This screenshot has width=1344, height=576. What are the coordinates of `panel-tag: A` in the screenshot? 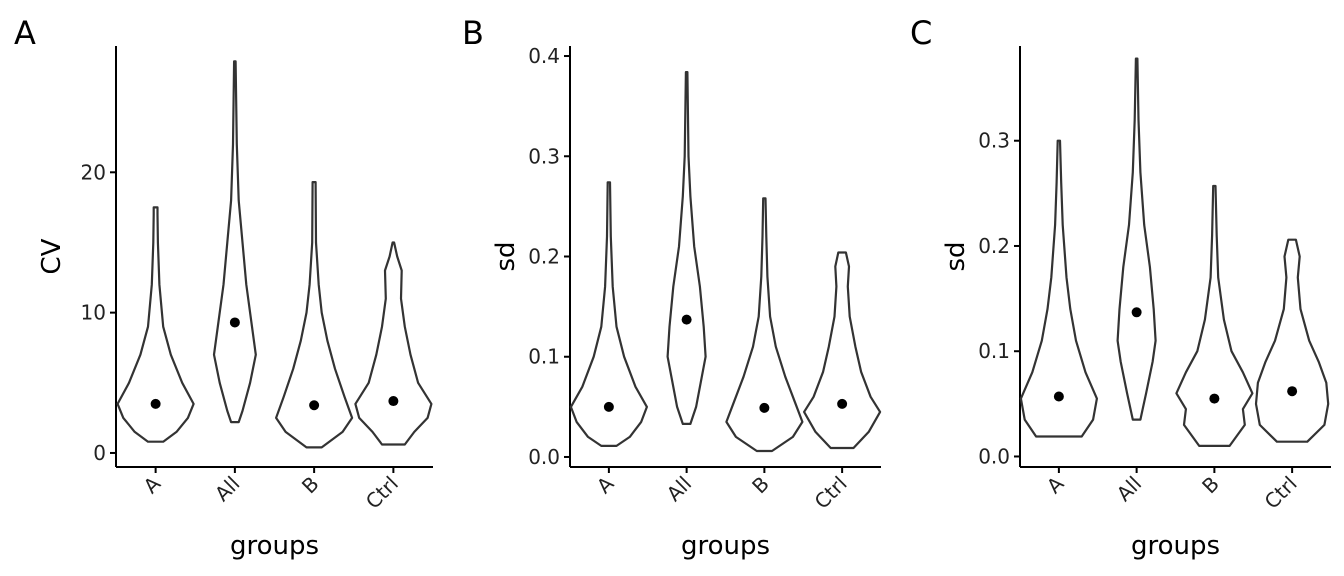 It's located at (25, 33).